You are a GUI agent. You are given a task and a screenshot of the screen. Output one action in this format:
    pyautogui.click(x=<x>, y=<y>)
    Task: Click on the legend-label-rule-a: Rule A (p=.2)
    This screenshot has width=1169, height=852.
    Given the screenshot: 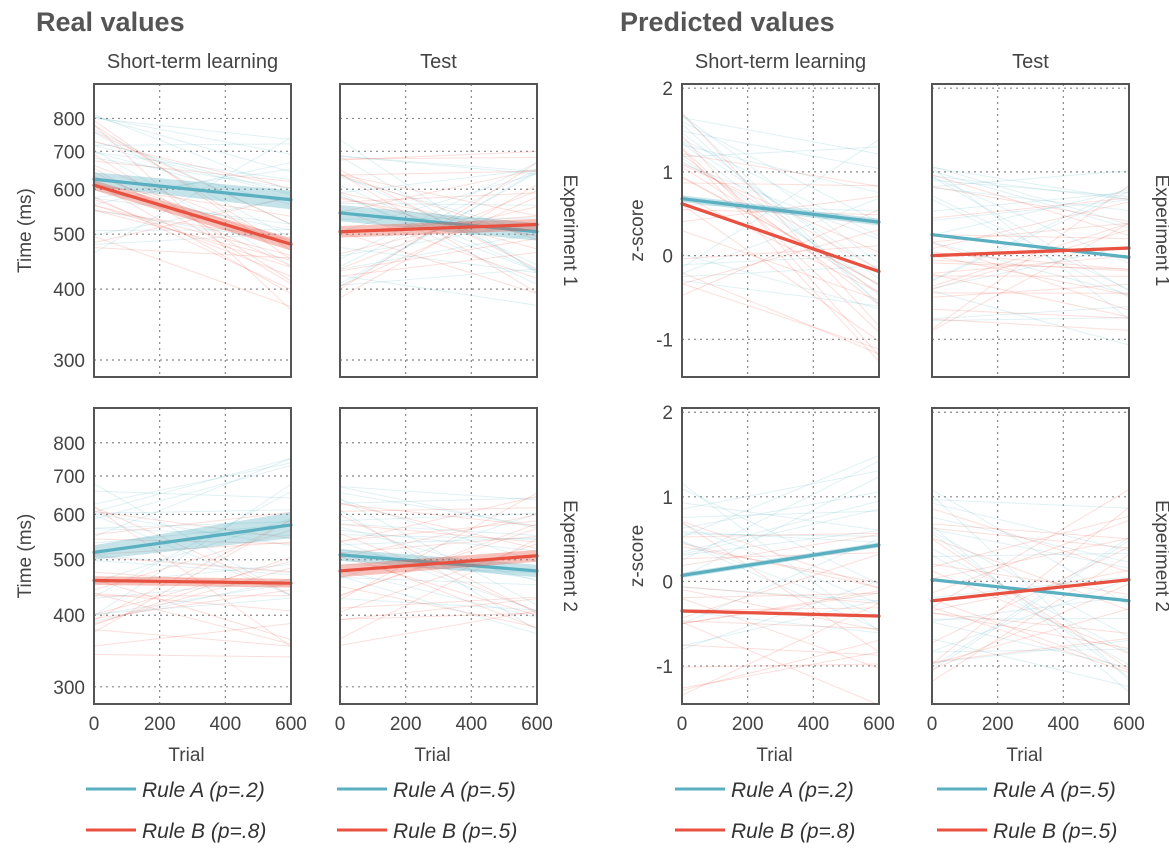 What is the action you would take?
    pyautogui.click(x=203, y=790)
    